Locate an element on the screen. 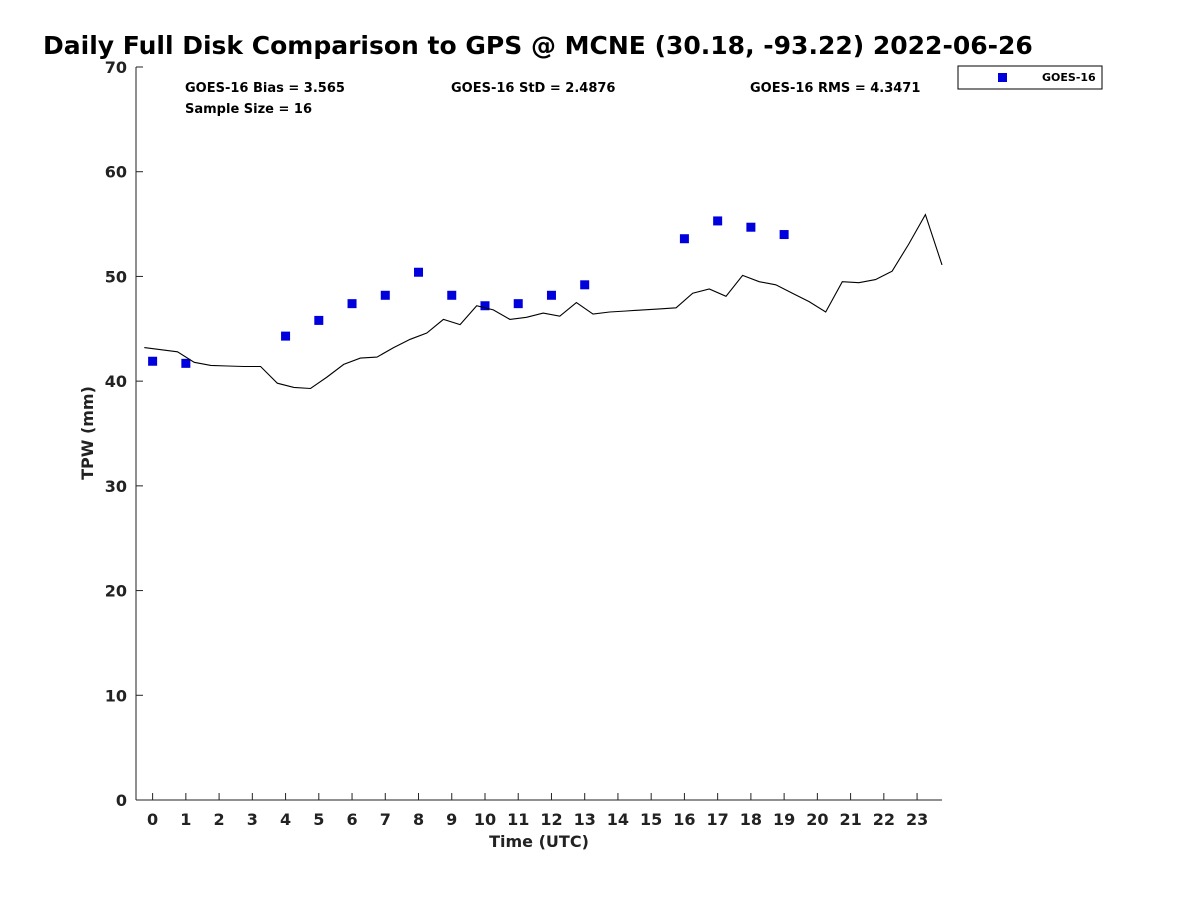 This screenshot has height=900, width=1200. y-tick-label: 50 is located at coordinates (116, 276).